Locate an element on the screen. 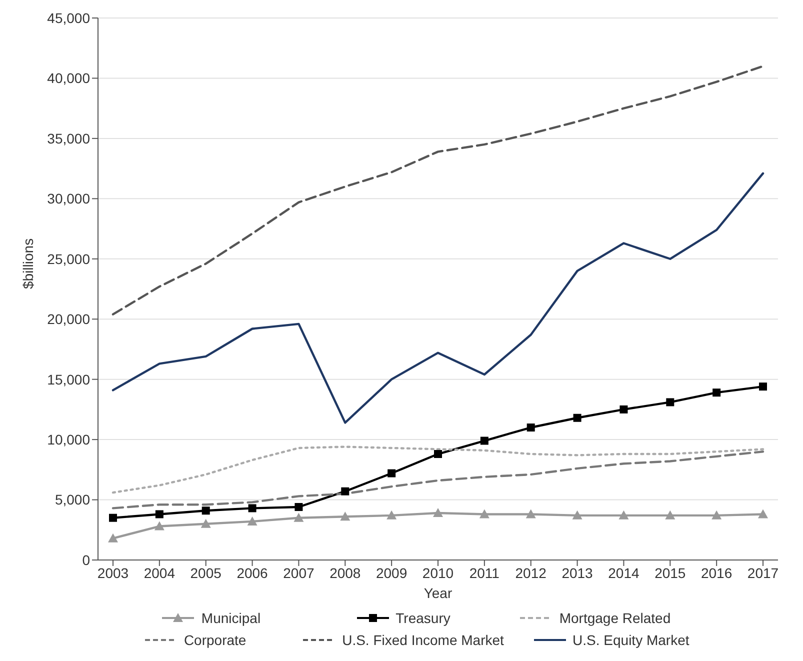 Image resolution: width=803 pixels, height=661 pixels. x-tick-label: 2017 is located at coordinates (763, 572).